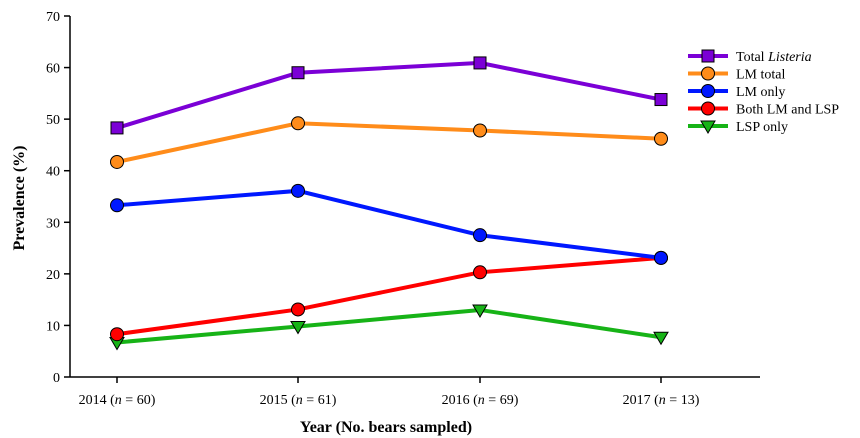  Describe the element at coordinates (386, 427) in the screenshot. I see `x-axis-title: Year (No. bears sampled)` at that location.